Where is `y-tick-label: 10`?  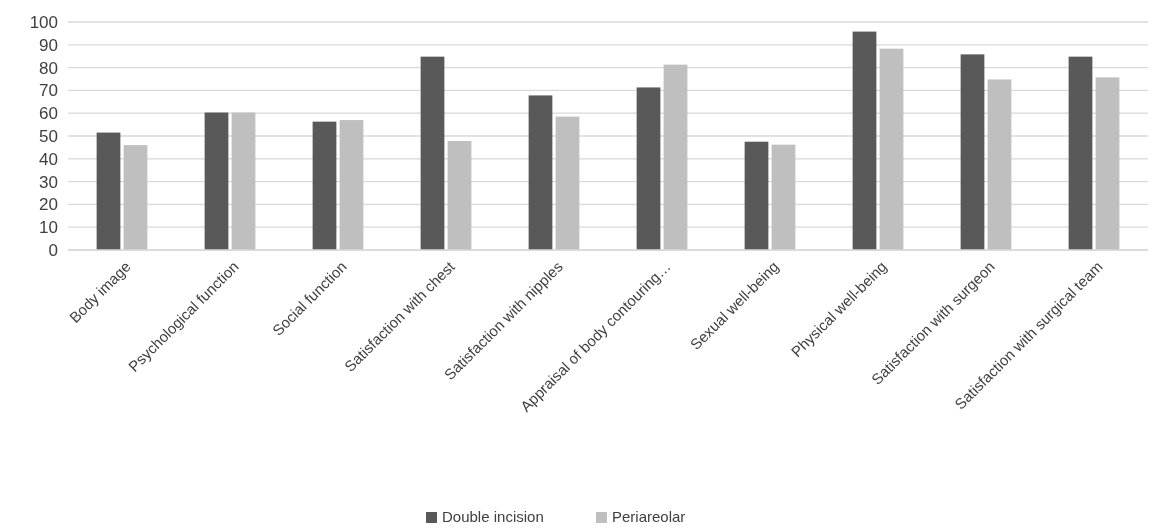
y-tick-label: 10 is located at coordinates (48, 228).